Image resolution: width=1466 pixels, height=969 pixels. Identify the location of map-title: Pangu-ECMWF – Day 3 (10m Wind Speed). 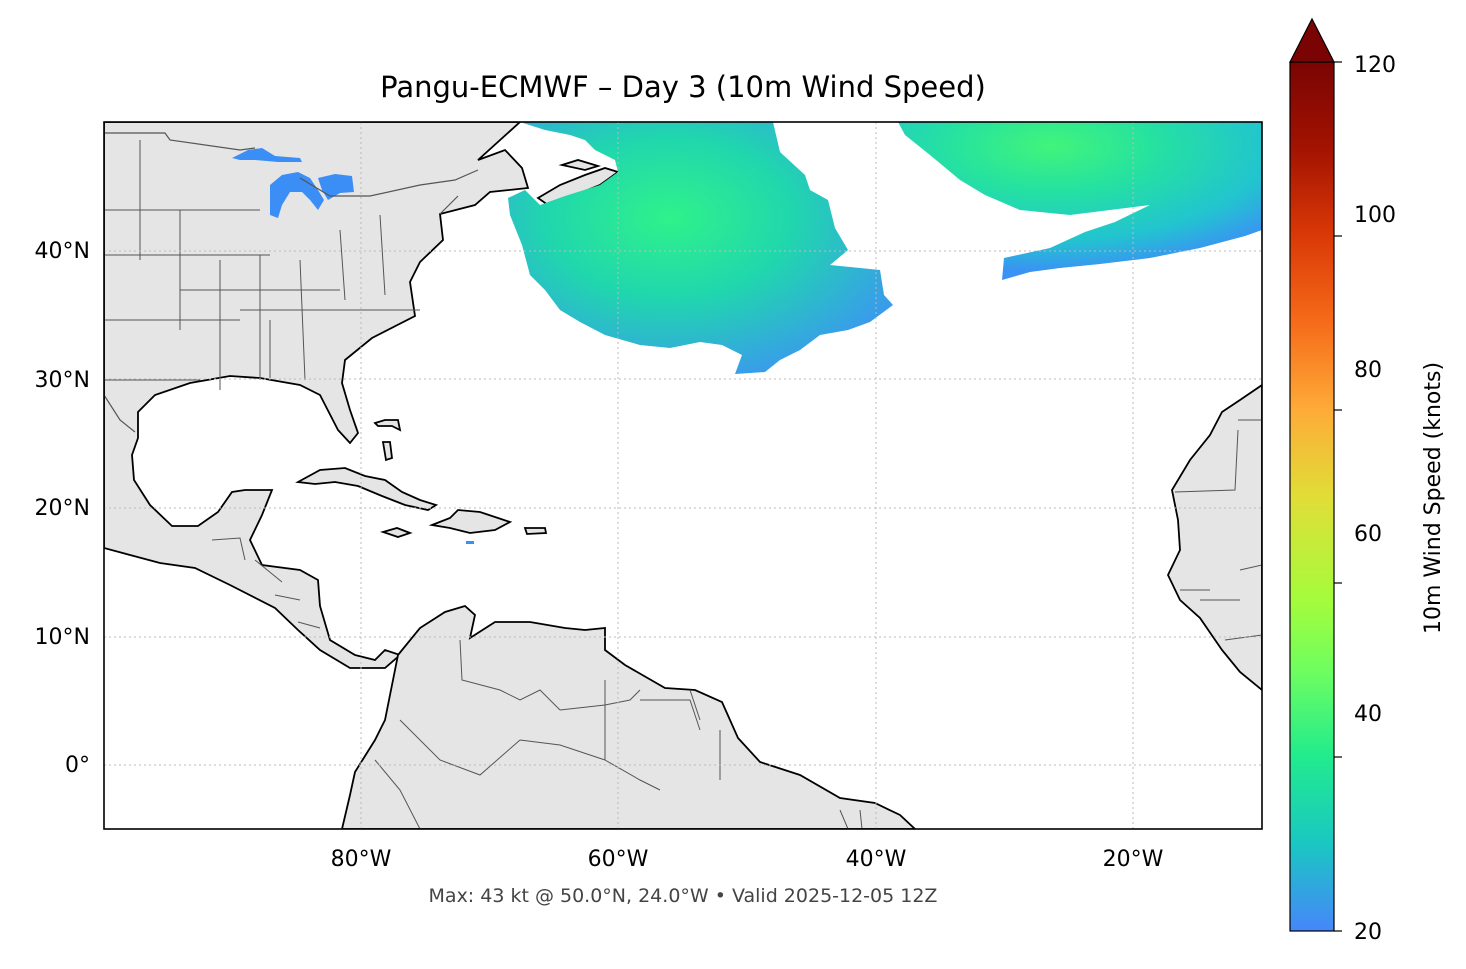
(683, 87).